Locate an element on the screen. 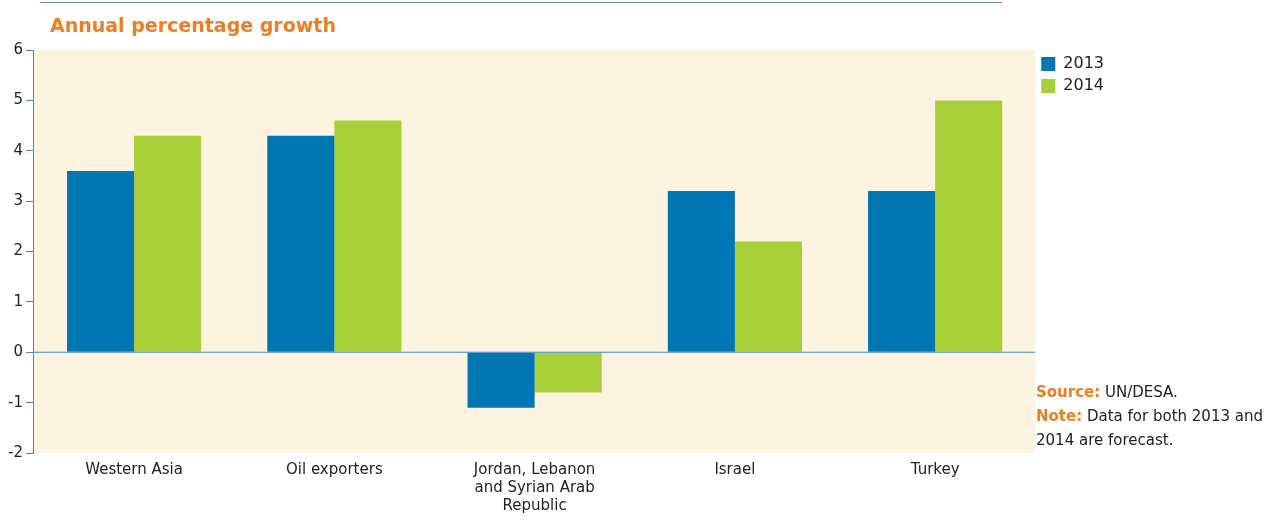 The height and width of the screenshot is (523, 1284). y-tick-label: -1 is located at coordinates (15, 401).